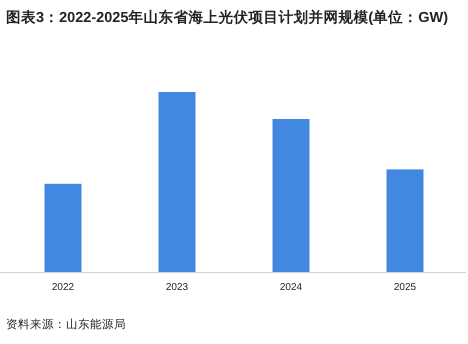 The height and width of the screenshot is (344, 468). I want to click on annotation: 资料来源：山东能源局, so click(66, 325).